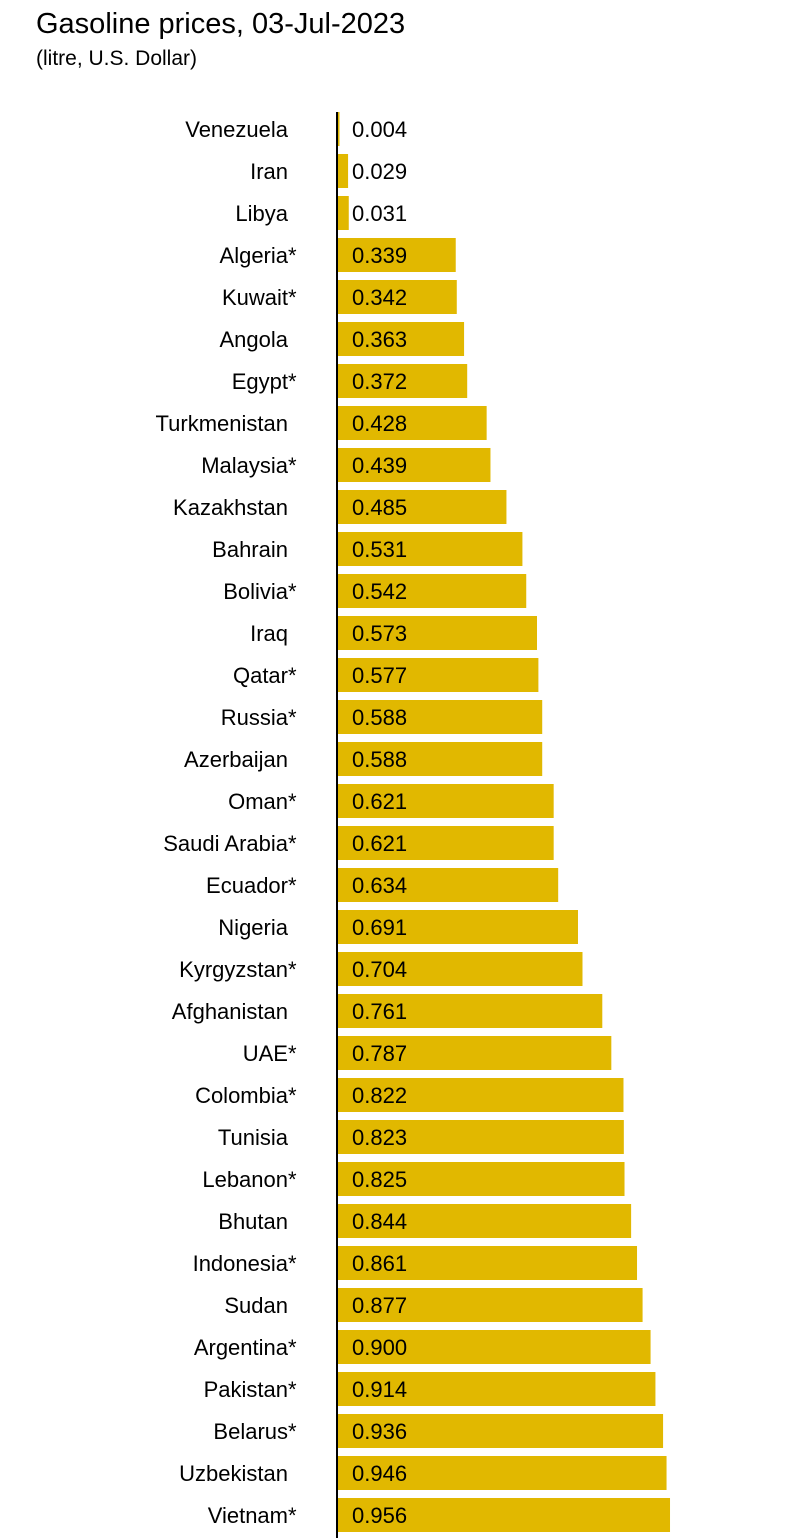  I want to click on category-label: Kazakhstan, so click(230, 507).